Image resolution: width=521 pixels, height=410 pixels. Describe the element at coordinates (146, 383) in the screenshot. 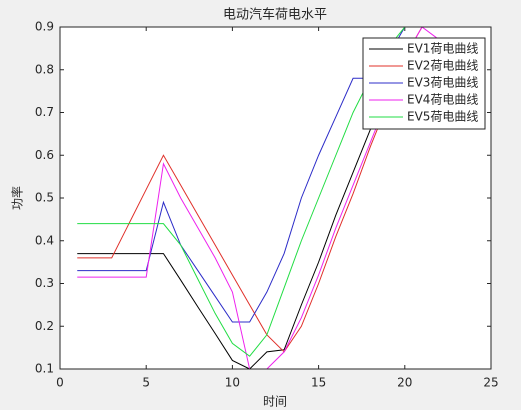

I see `x-tick-label: 5` at that location.